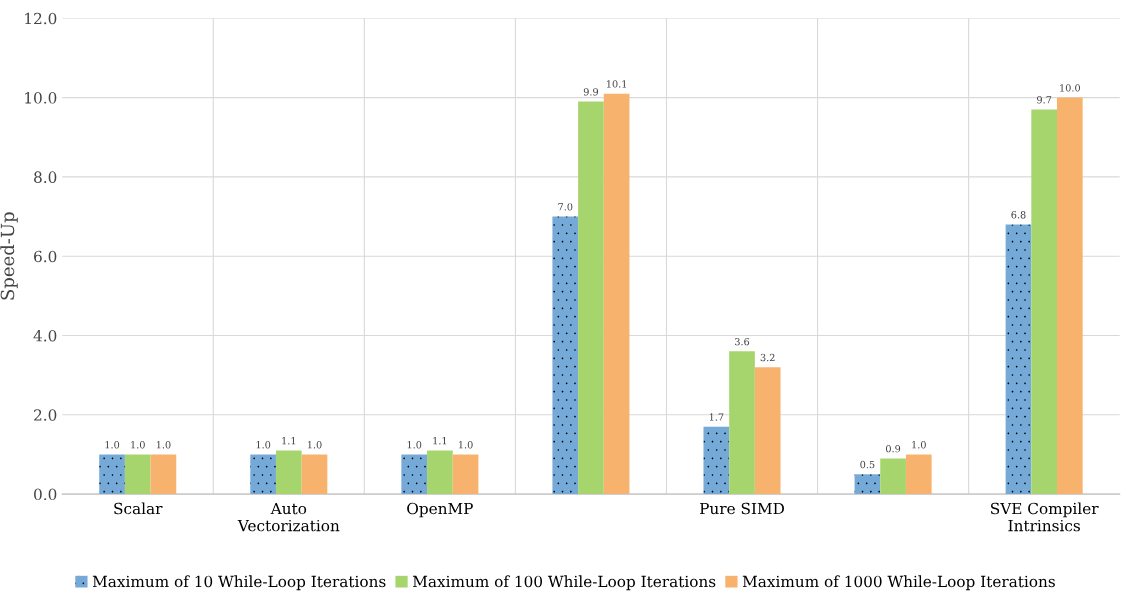  I want to click on x-tick-label: Pure SIMD, so click(742, 508).